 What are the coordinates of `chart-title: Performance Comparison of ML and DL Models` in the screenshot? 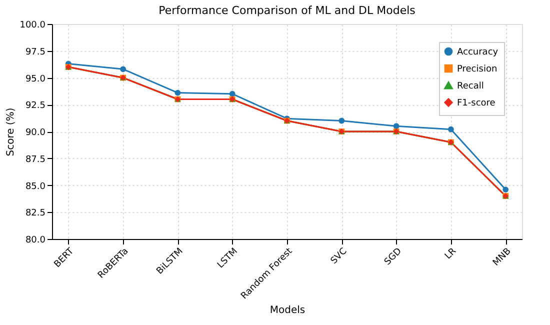 It's located at (287, 10).